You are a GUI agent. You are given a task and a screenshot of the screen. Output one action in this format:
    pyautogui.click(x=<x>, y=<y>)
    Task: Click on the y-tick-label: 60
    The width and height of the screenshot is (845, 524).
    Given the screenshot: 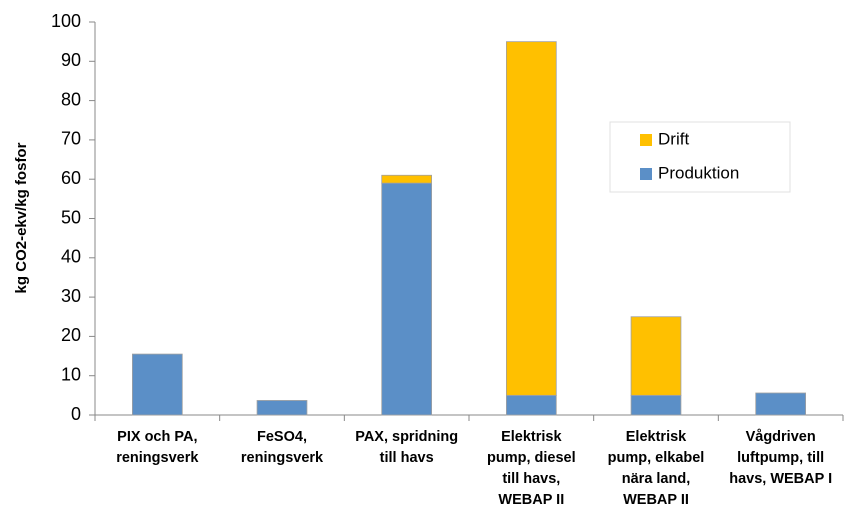 What is the action you would take?
    pyautogui.click(x=71, y=178)
    